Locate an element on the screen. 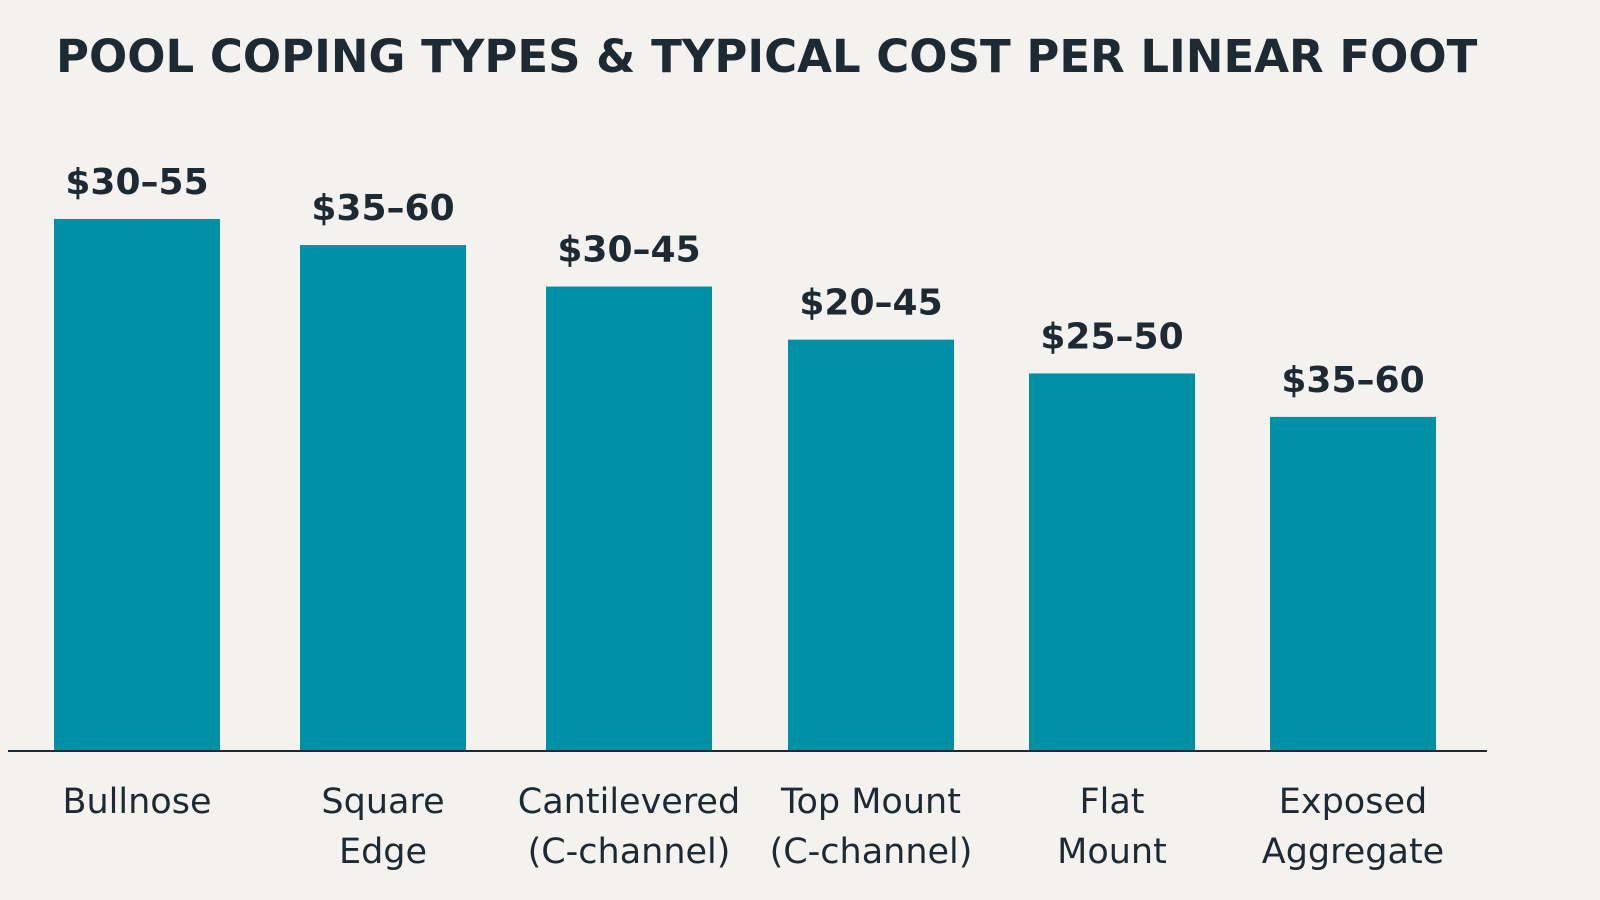 This screenshot has width=1600, height=900. category-label-5-line-1: Aggregate is located at coordinates (1353, 852).